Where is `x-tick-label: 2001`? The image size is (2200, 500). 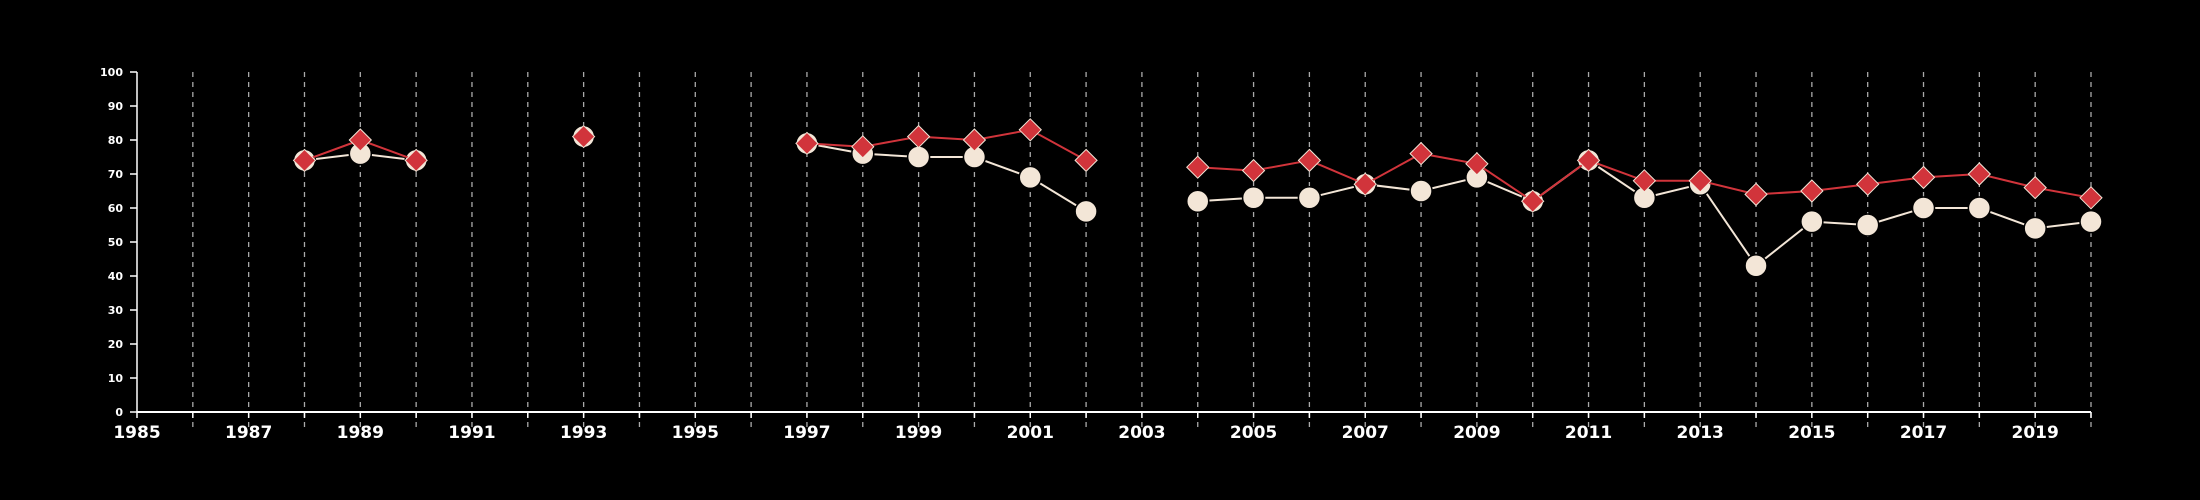 x-tick-label: 2001 is located at coordinates (1030, 433).